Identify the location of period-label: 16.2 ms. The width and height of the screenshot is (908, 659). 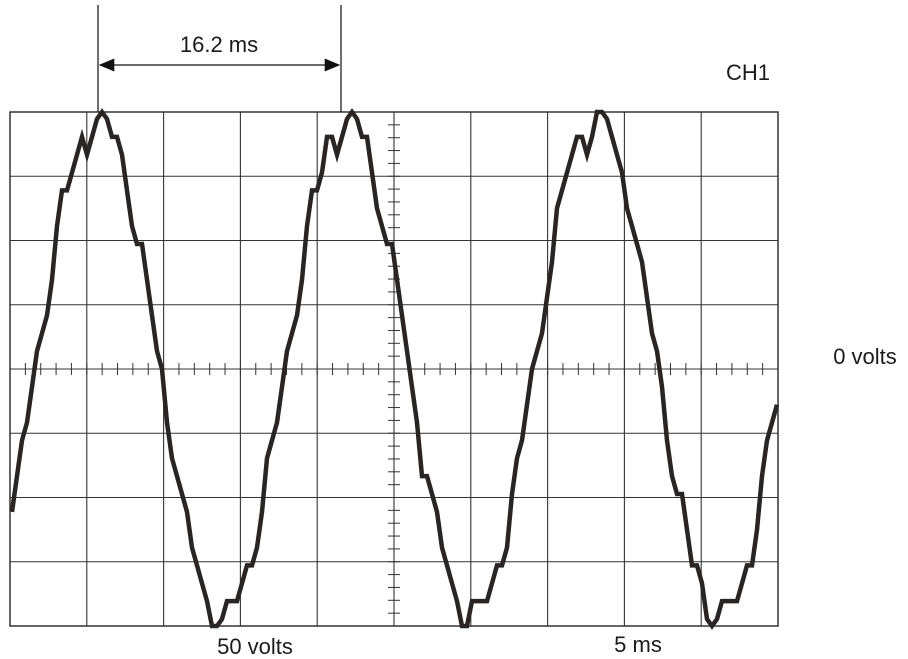
(219, 44).